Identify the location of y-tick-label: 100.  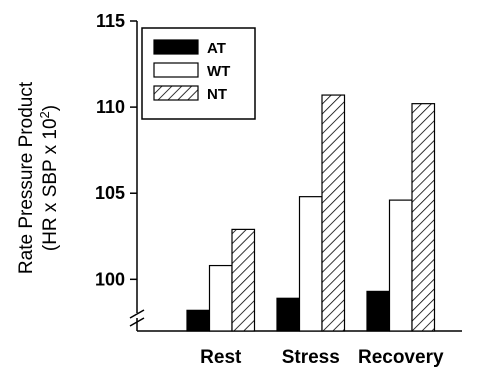
(110, 279).